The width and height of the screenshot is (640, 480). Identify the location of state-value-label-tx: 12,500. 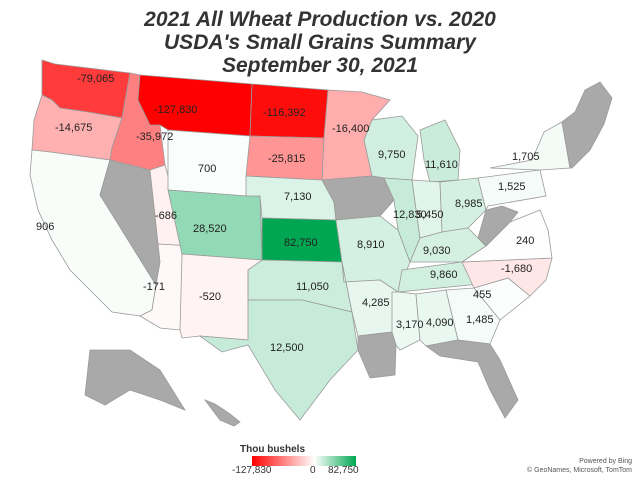
(287, 348).